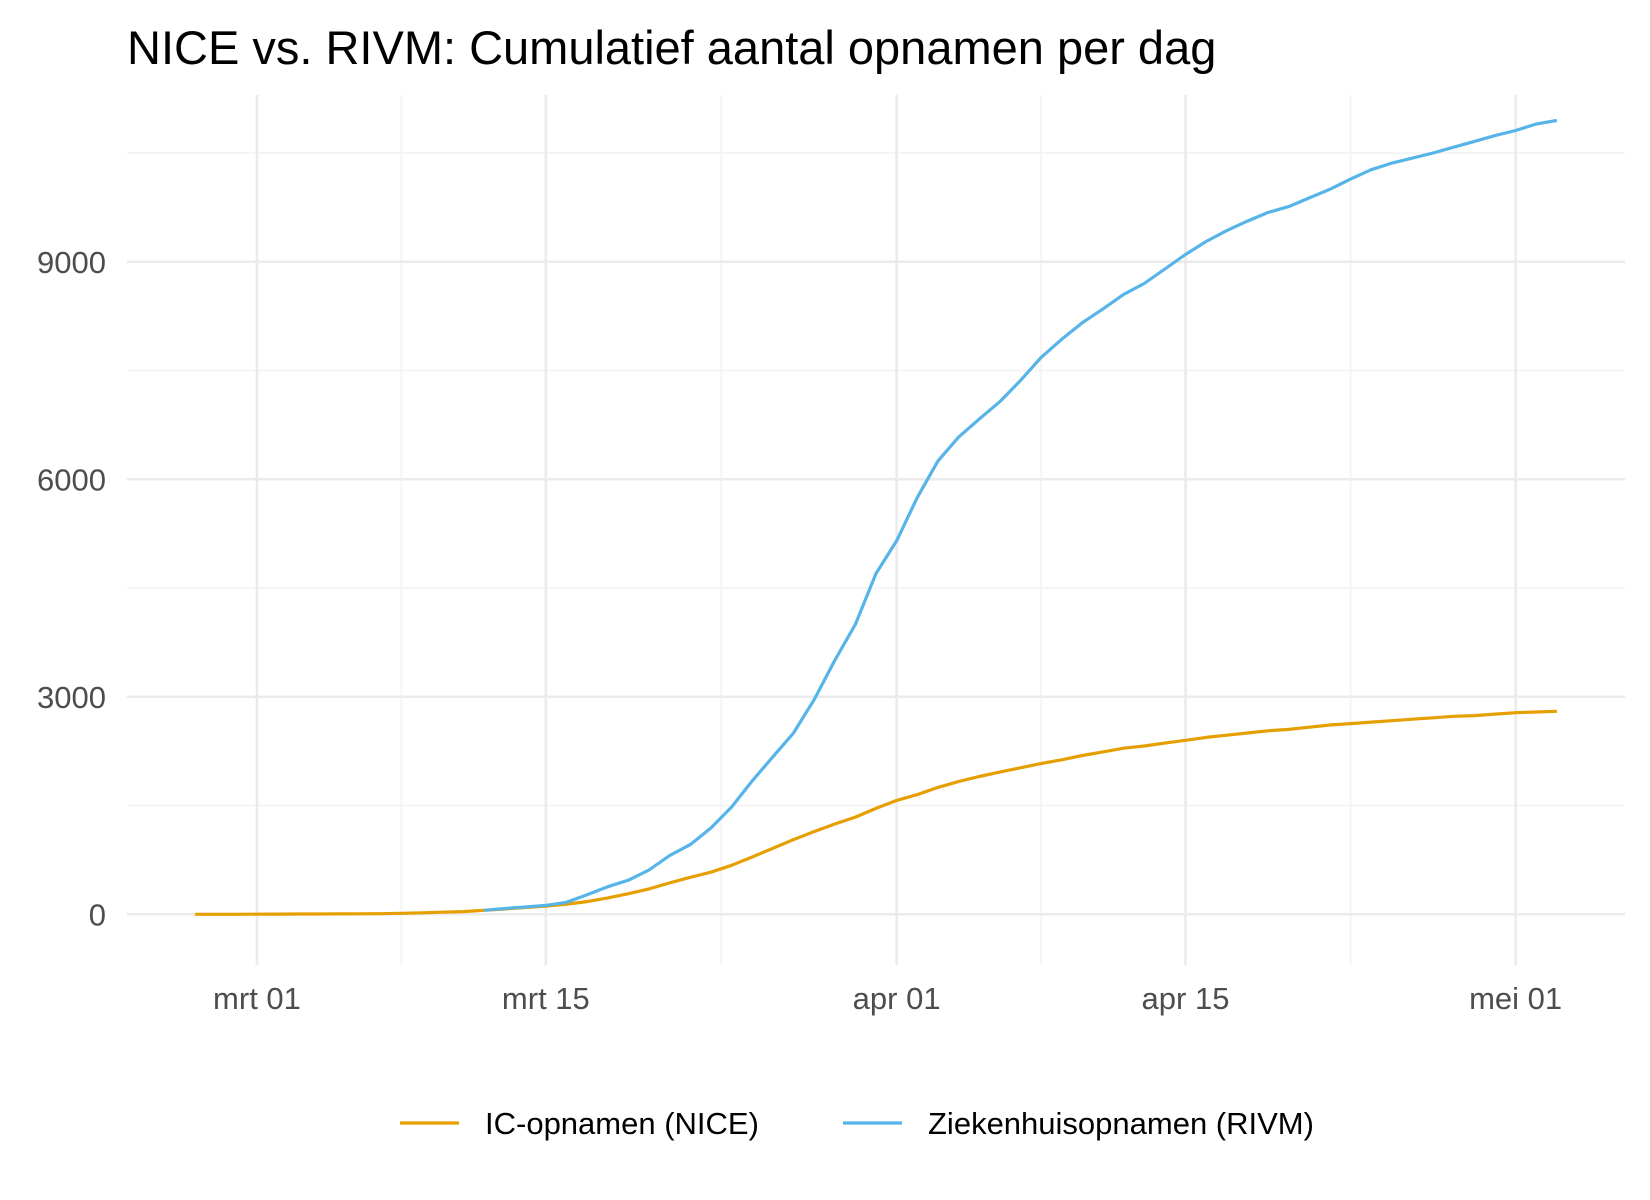 The height and width of the screenshot is (1200, 1650). What do you see at coordinates (71, 589) in the screenshot?
I see `y-axis-tick-labels: 0 3000 6000 9000` at bounding box center [71, 589].